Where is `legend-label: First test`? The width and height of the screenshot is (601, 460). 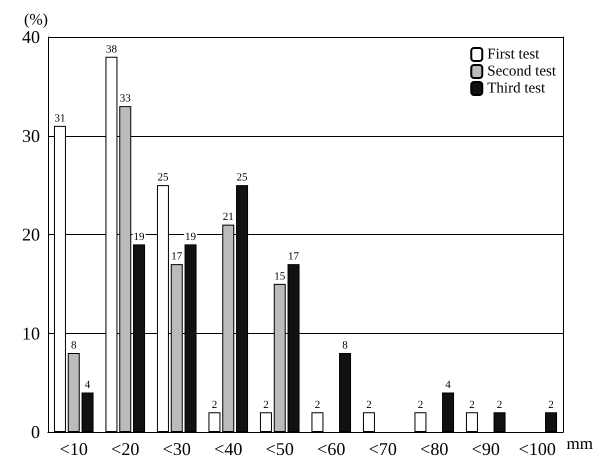
legend-label: First test is located at coordinates (513, 54).